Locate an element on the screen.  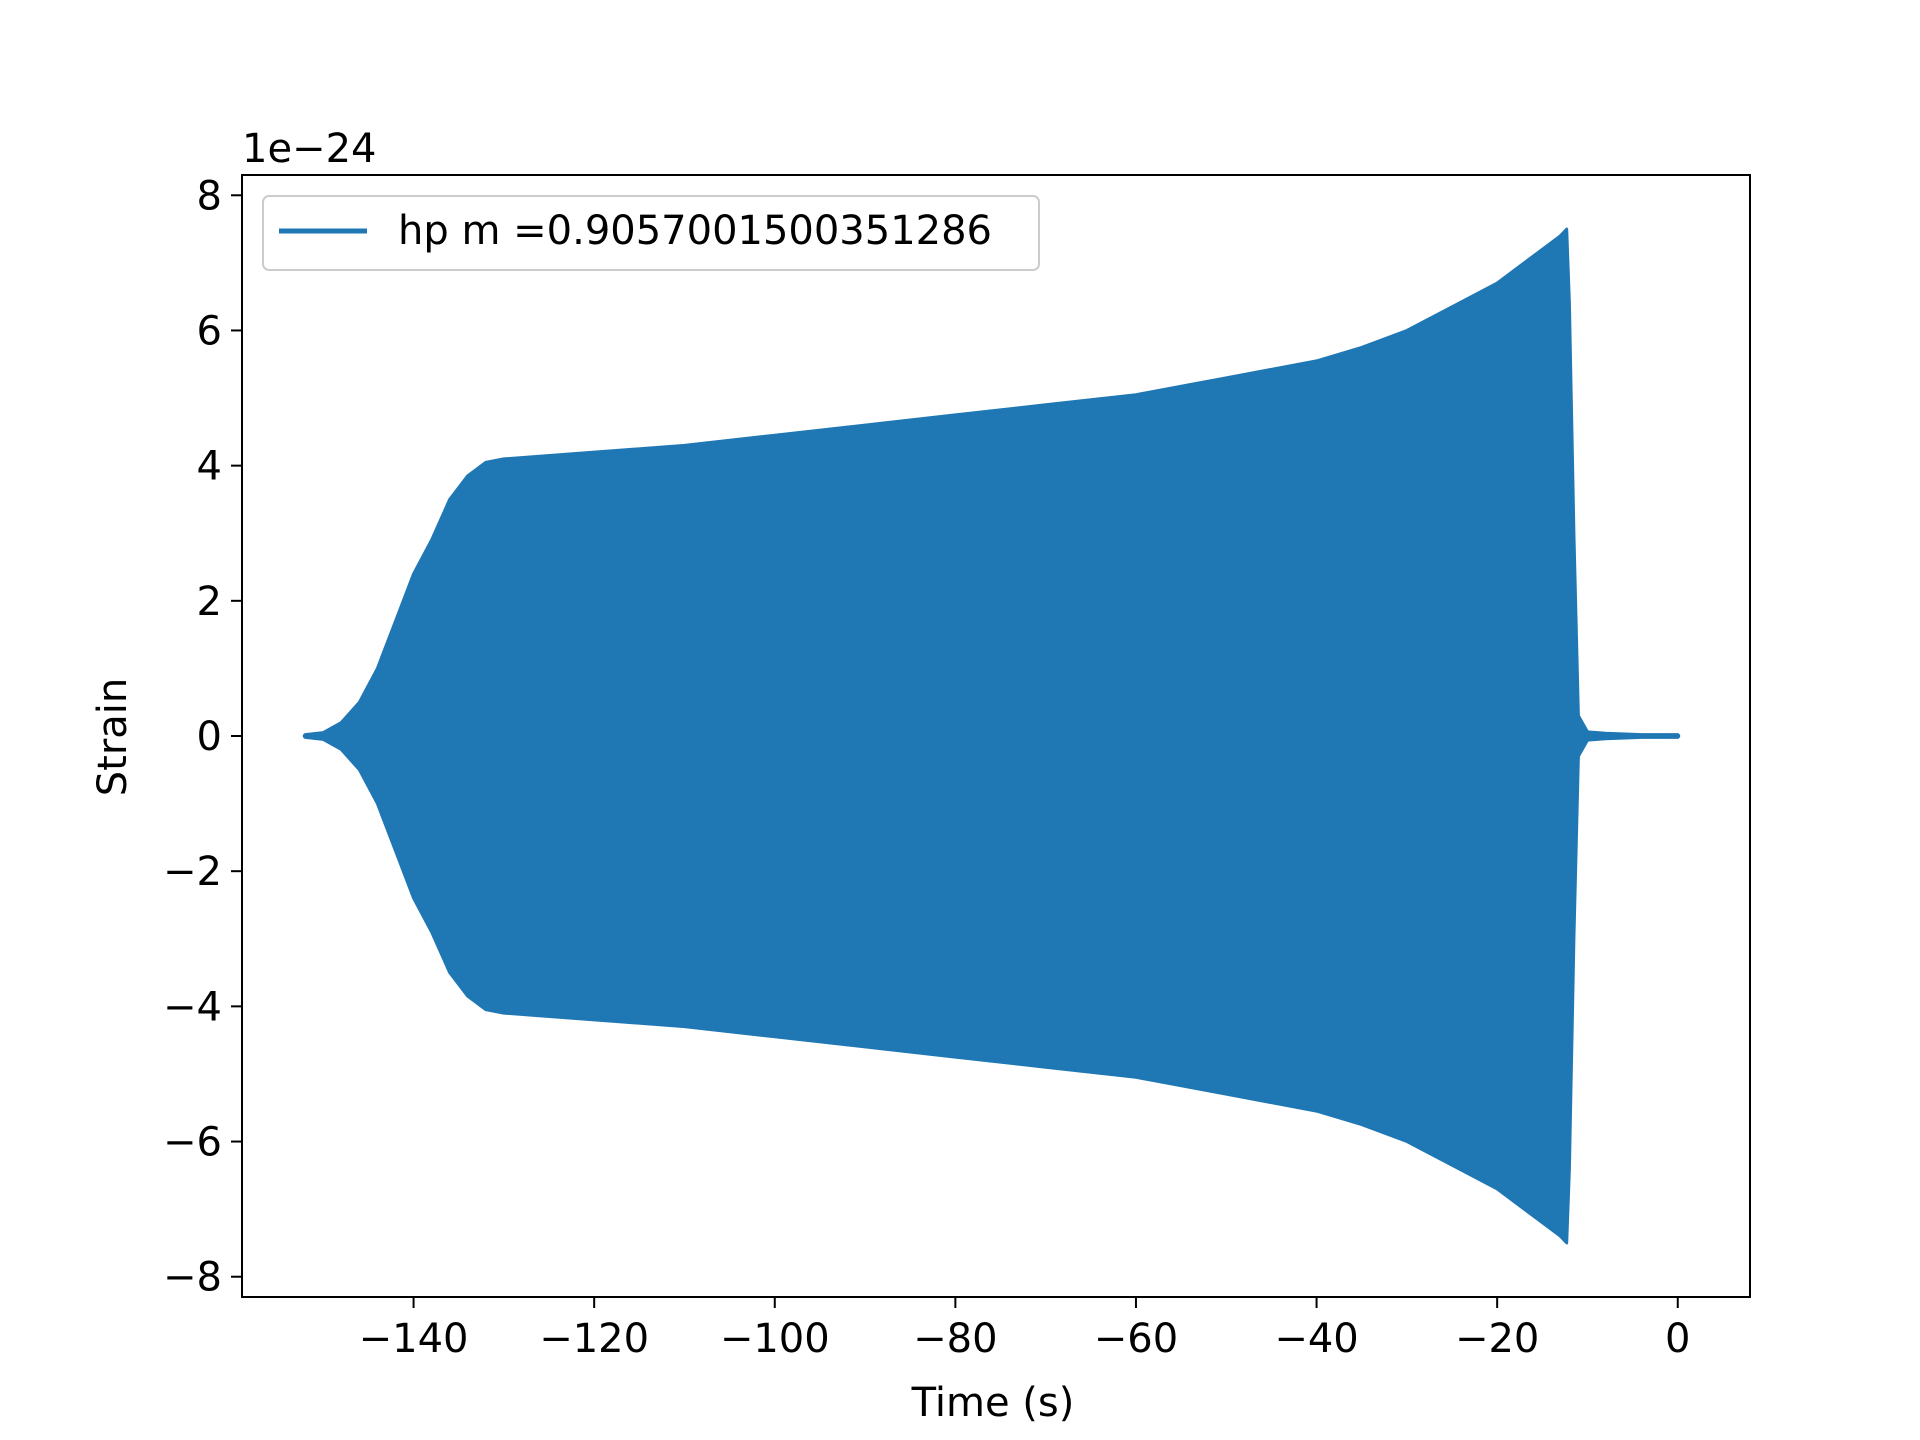
y-tick-label: −4 is located at coordinates (192, 1007).